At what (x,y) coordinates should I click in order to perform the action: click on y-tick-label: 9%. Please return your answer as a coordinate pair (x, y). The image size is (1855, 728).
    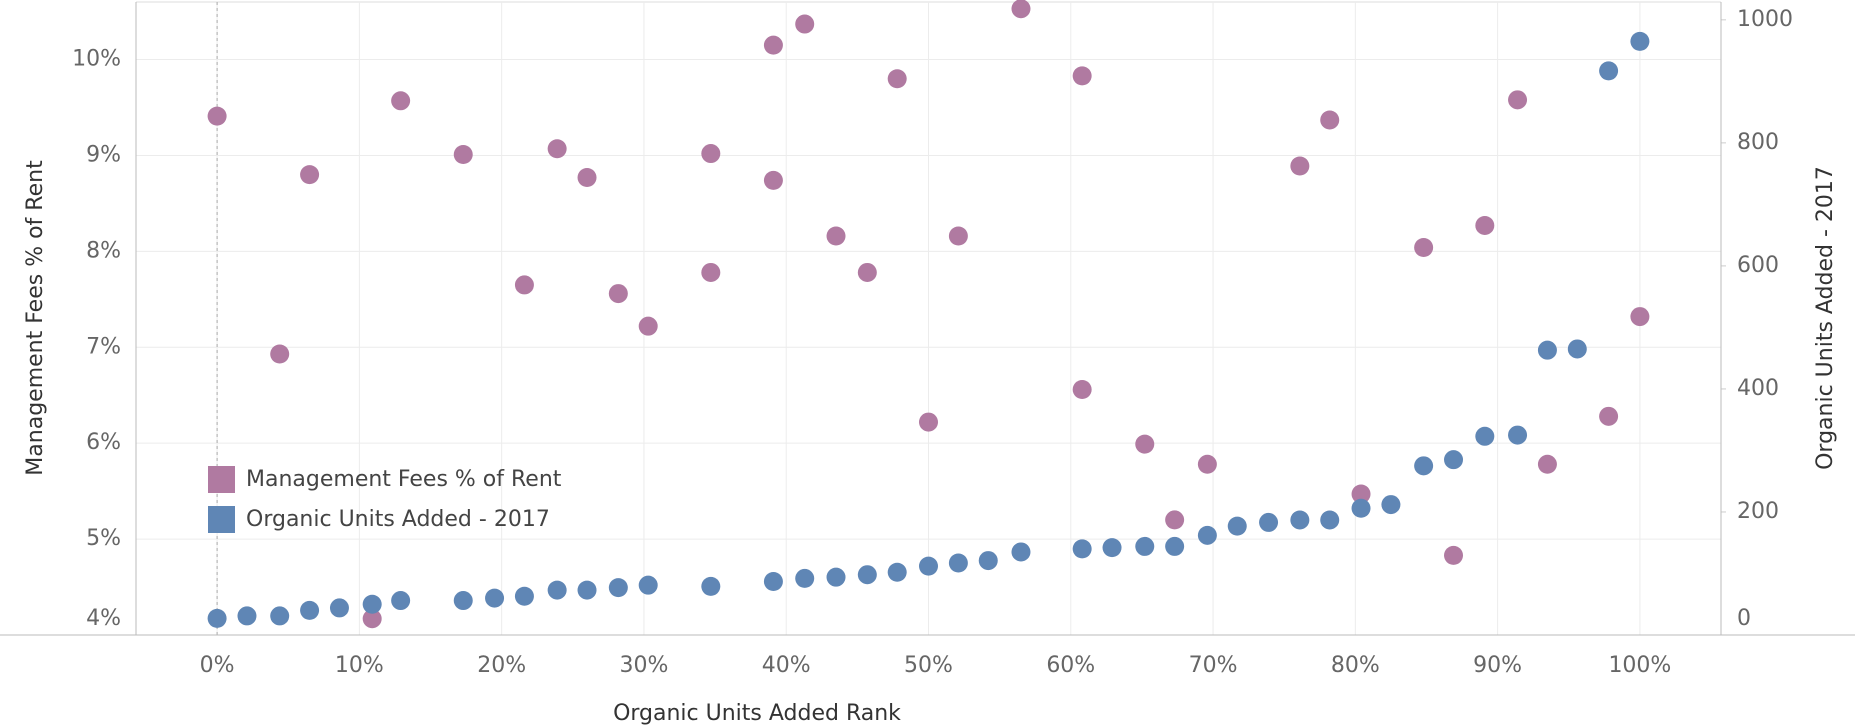
    Looking at the image, I should click on (103, 154).